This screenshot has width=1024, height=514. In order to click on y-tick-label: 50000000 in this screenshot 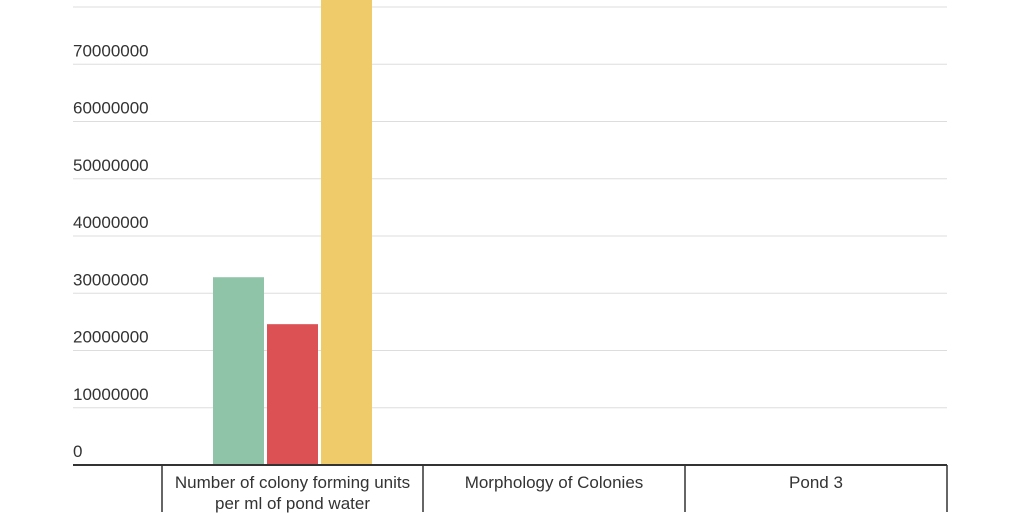, I will do `click(111, 165)`.